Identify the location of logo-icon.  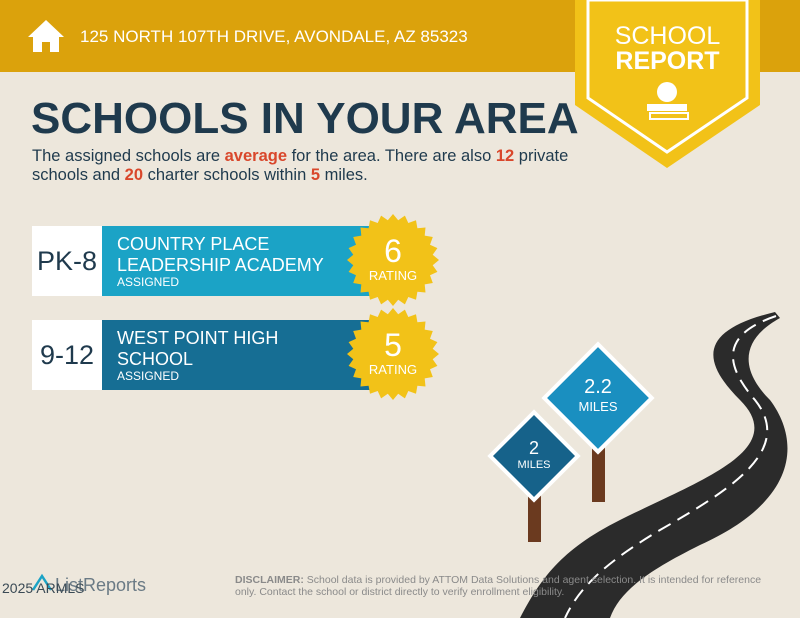
(42, 582).